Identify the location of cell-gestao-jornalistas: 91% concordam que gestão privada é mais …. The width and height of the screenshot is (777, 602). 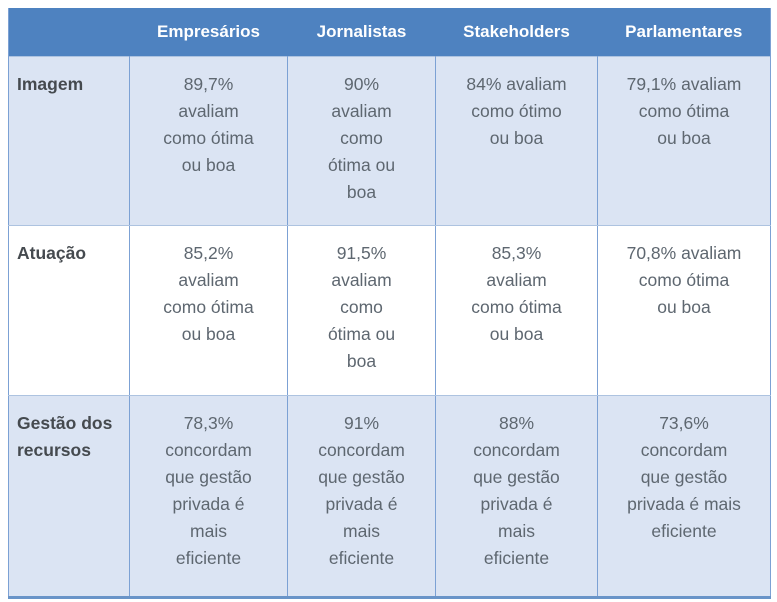
(361, 496).